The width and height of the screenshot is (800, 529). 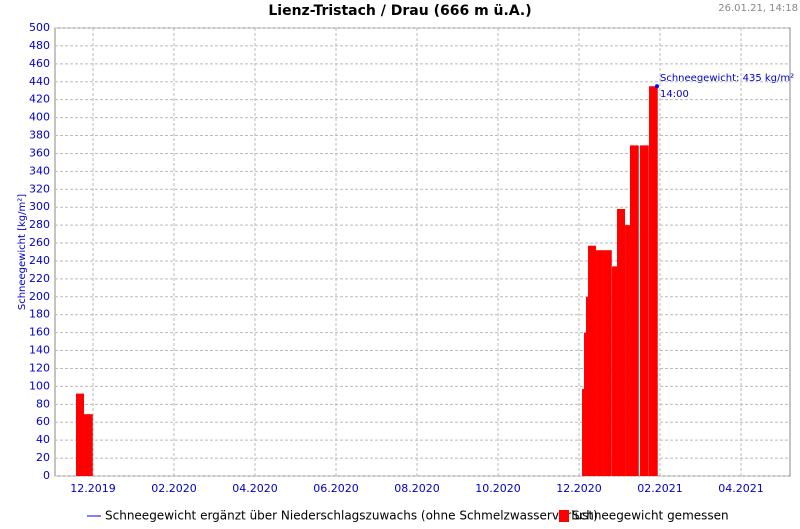 What do you see at coordinates (43, 403) in the screenshot?
I see `y-tick-label: 80` at bounding box center [43, 403].